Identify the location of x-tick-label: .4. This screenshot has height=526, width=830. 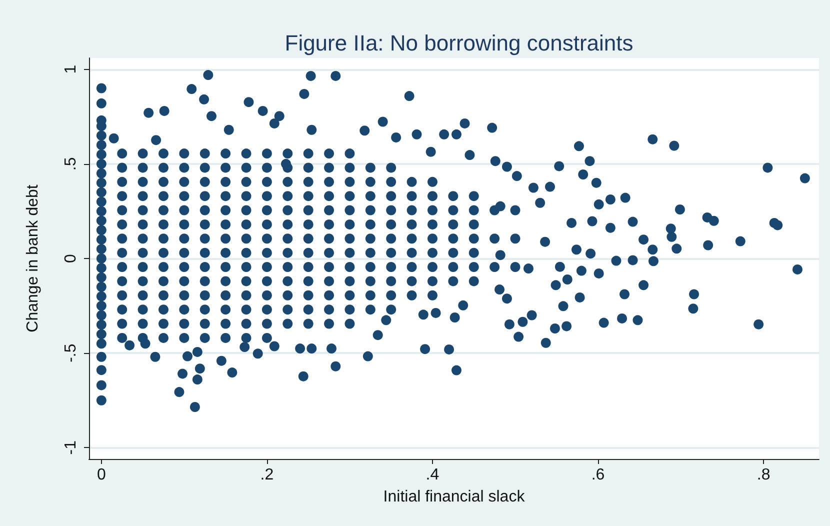
(433, 475).